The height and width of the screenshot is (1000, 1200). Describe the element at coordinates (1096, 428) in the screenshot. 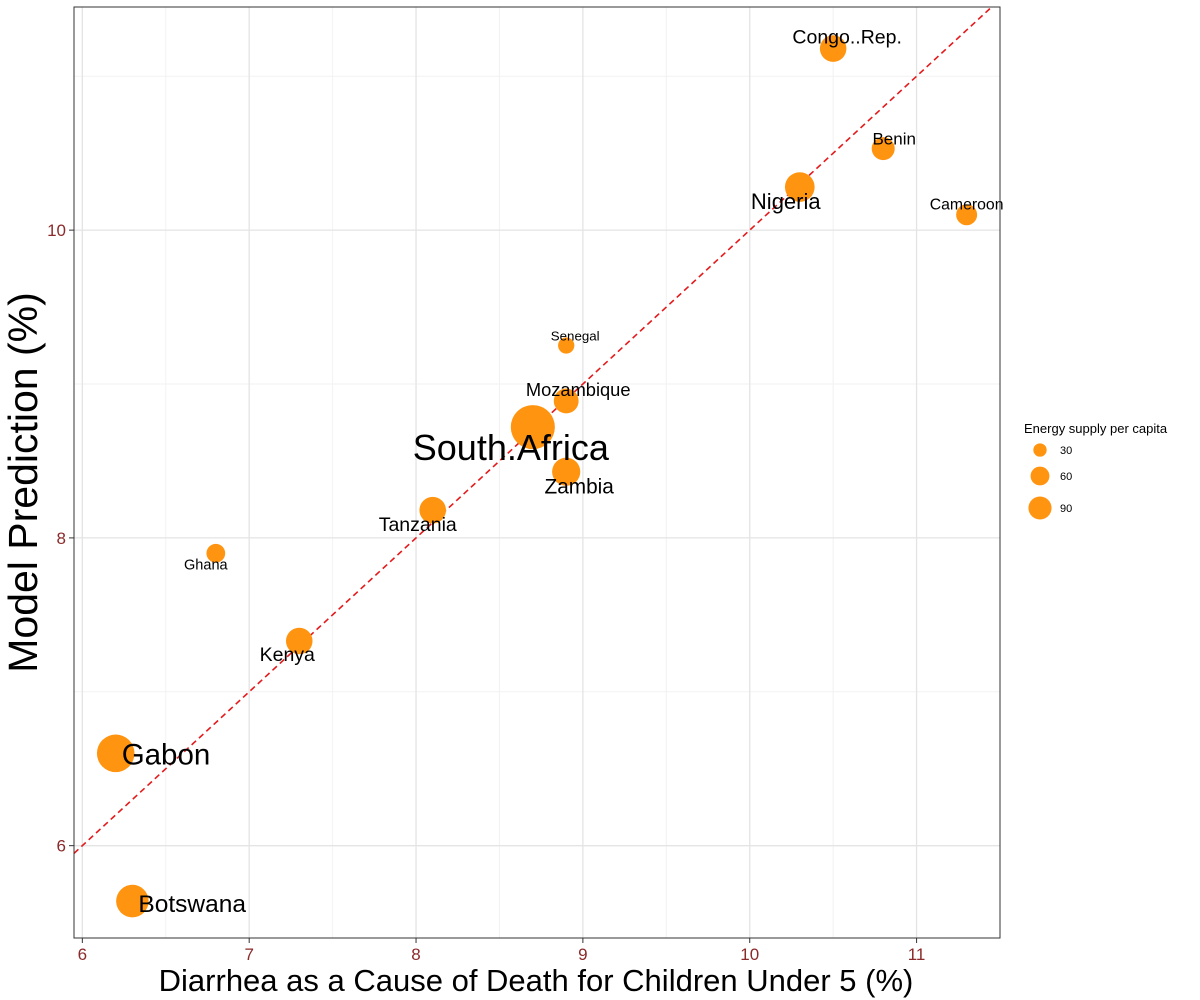

I see `legend-title: Energy supply per capita` at that location.